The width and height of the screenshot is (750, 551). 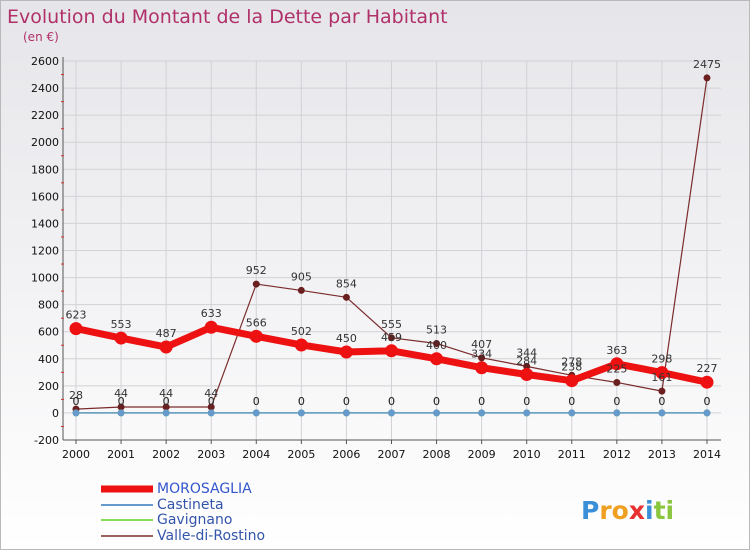 I want to click on data-label-valle-di-rostino: 407, so click(x=481, y=344).